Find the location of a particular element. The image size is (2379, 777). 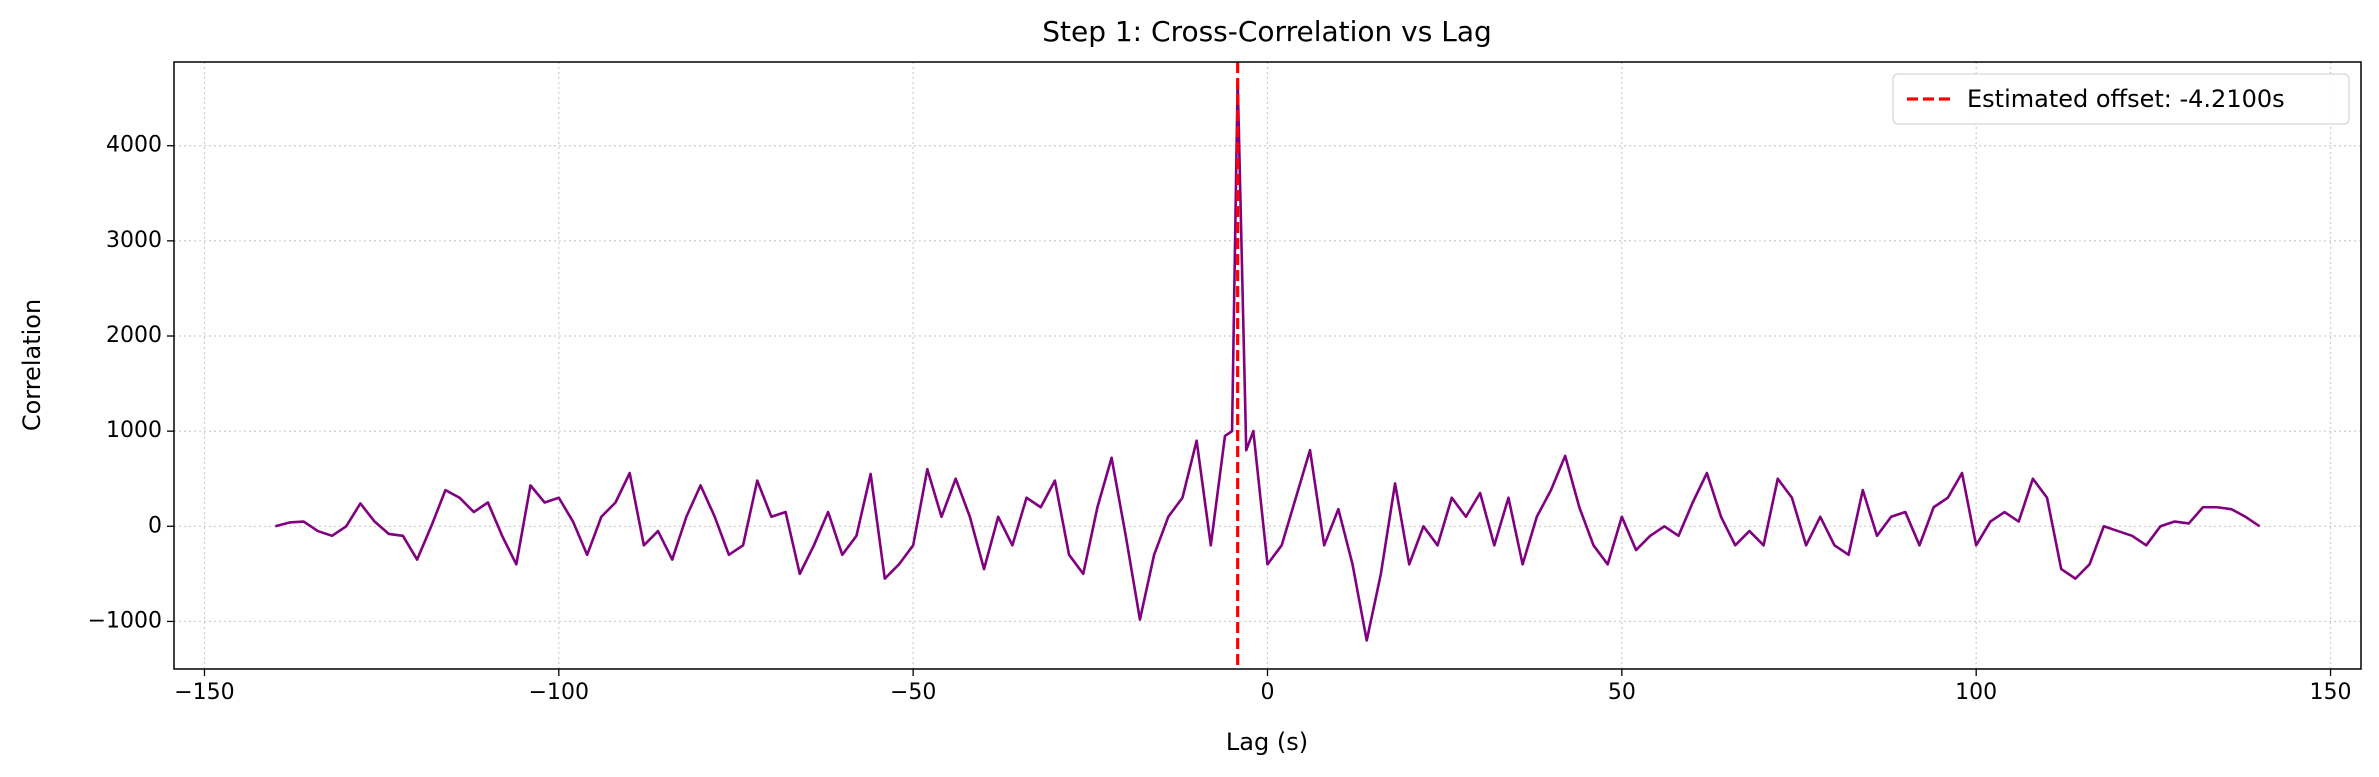

y-tick-label: 3000 is located at coordinates (134, 240).